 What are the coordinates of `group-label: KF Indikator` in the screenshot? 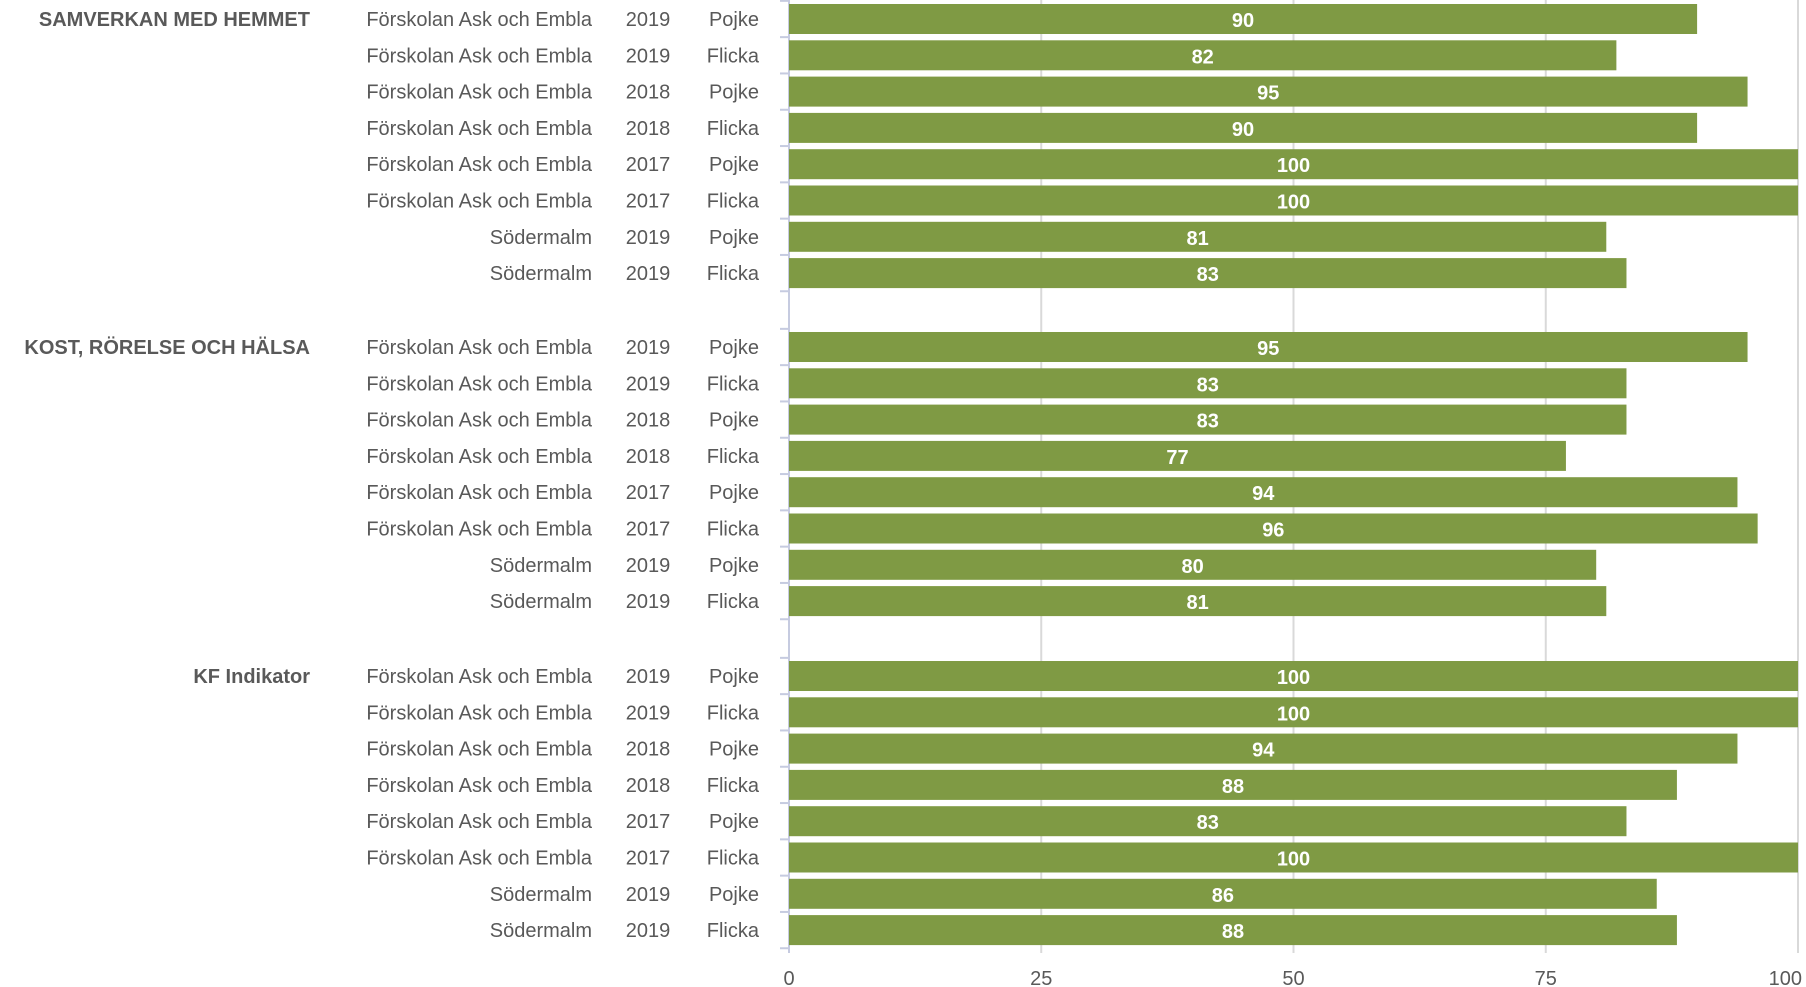 It's located at (251, 677).